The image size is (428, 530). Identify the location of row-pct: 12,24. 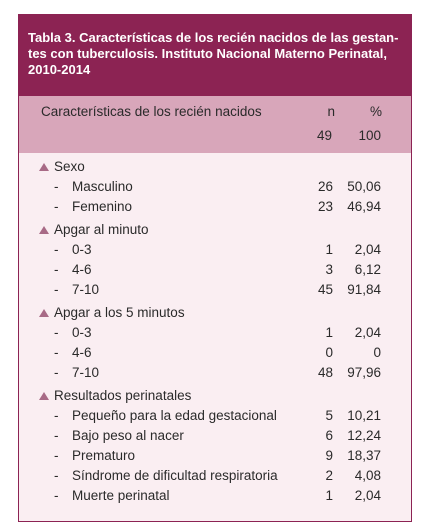
(364, 435).